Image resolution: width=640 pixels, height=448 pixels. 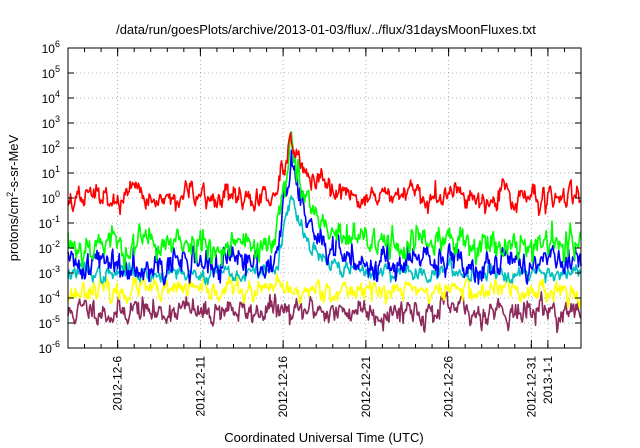 I want to click on y-tick-label: 10⁻¹, so click(x=49, y=222).